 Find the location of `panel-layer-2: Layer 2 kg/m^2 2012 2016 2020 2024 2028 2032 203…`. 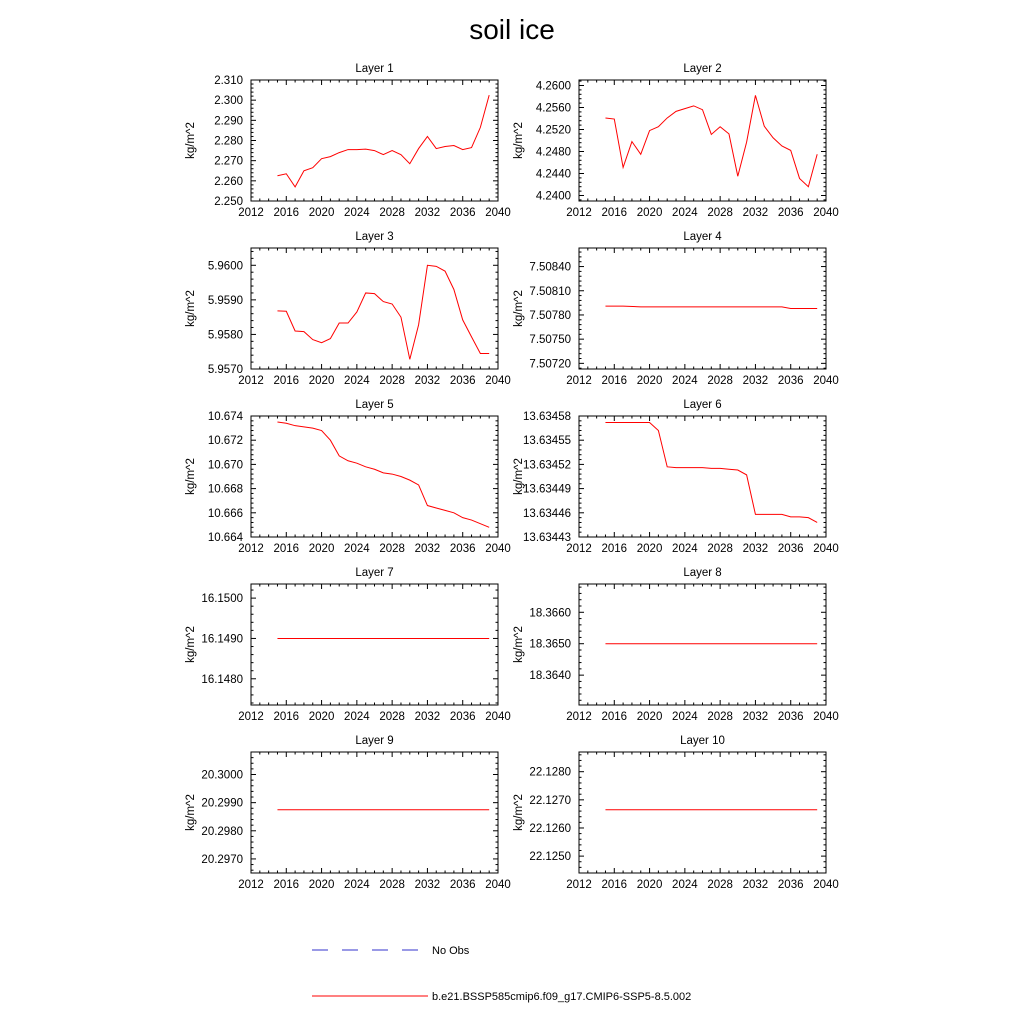

panel-layer-2: Layer 2 kg/m^2 2012 2016 2020 2024 2028 2032 203… is located at coordinates (676, 141).